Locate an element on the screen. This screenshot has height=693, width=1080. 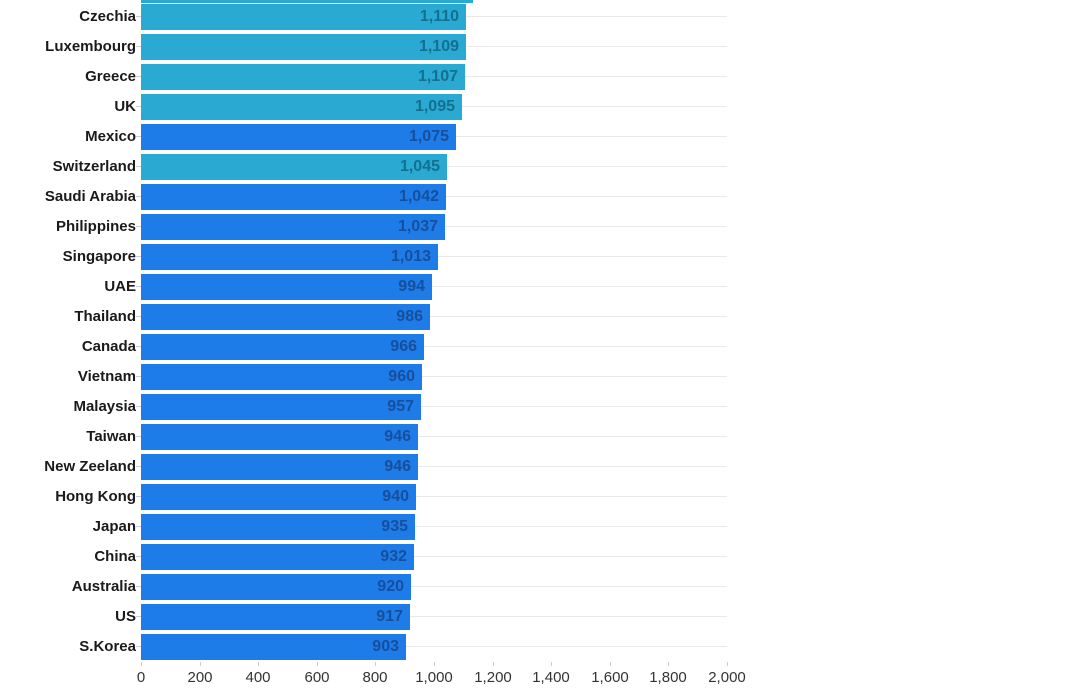
plot-row: 903 is located at coordinates (603, 647).